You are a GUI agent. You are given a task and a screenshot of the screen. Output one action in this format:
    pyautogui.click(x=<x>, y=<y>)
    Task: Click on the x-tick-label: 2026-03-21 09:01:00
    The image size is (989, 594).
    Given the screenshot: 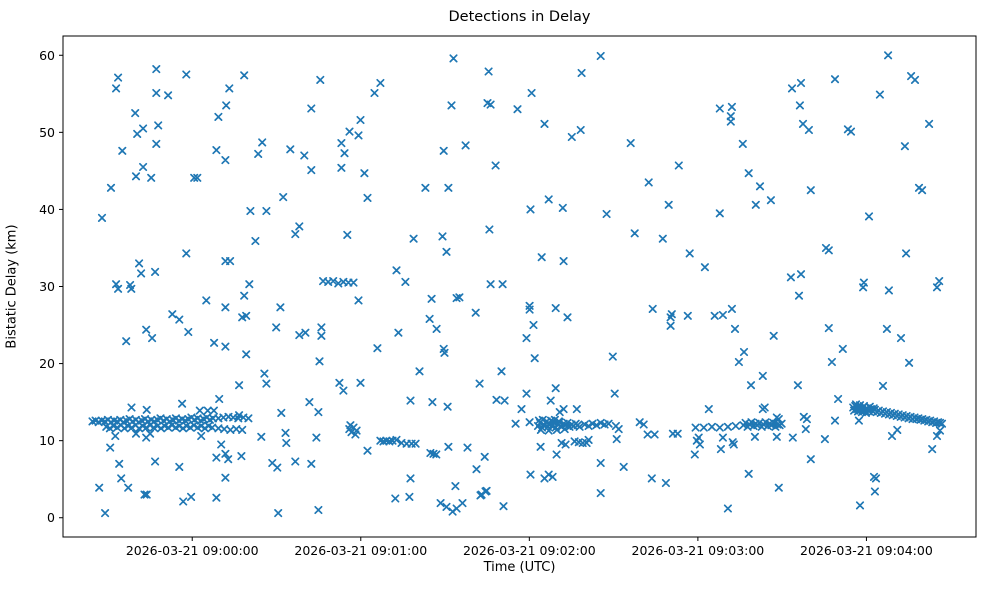 What is the action you would take?
    pyautogui.click(x=360, y=550)
    